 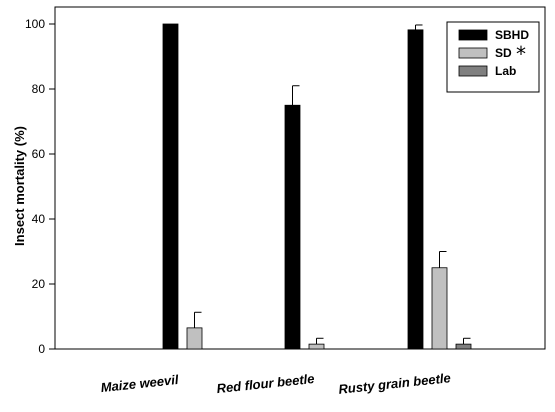 What do you see at coordinates (505, 71) in the screenshot?
I see `legend-label-lab: Lab` at bounding box center [505, 71].